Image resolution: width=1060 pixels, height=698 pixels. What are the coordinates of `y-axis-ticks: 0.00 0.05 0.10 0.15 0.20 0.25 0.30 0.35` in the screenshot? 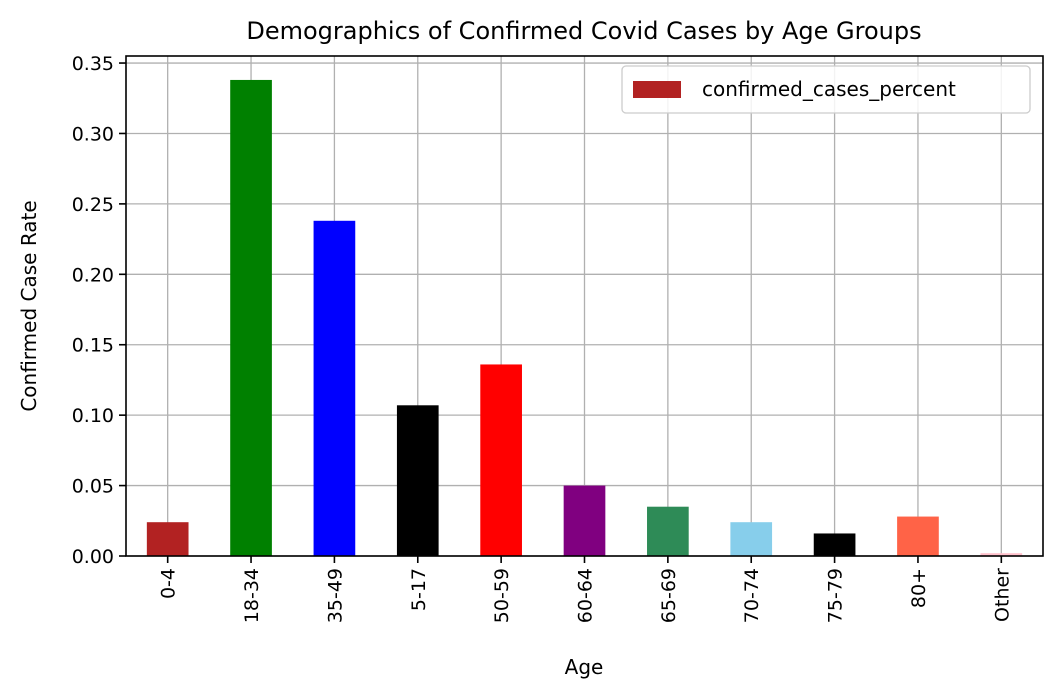 It's located at (99, 310).